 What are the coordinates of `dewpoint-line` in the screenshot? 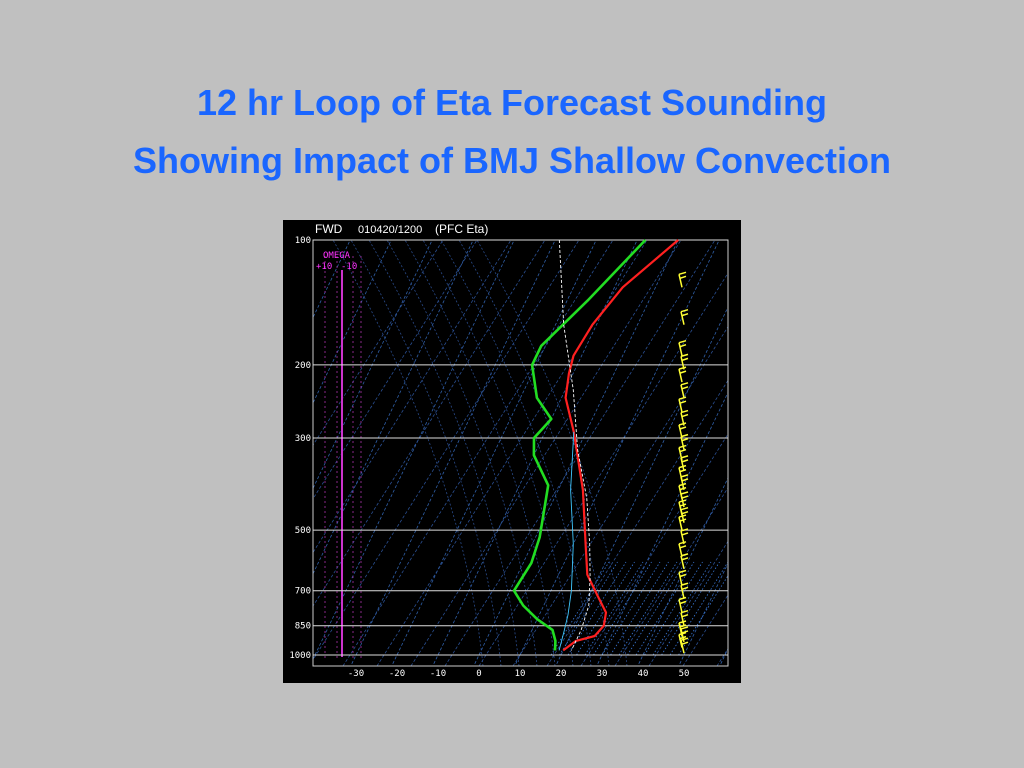 It's located at (579, 445).